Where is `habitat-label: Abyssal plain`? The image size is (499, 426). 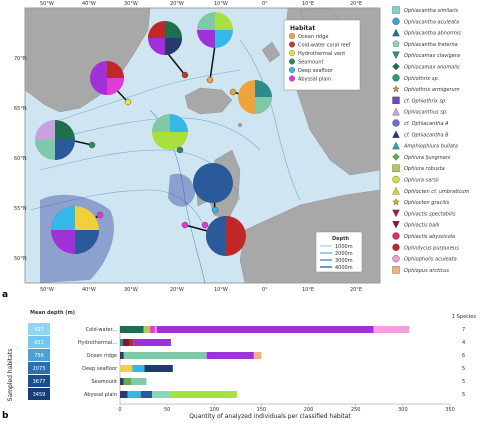 habitat-label: Abyssal plain is located at coordinates (314, 80).